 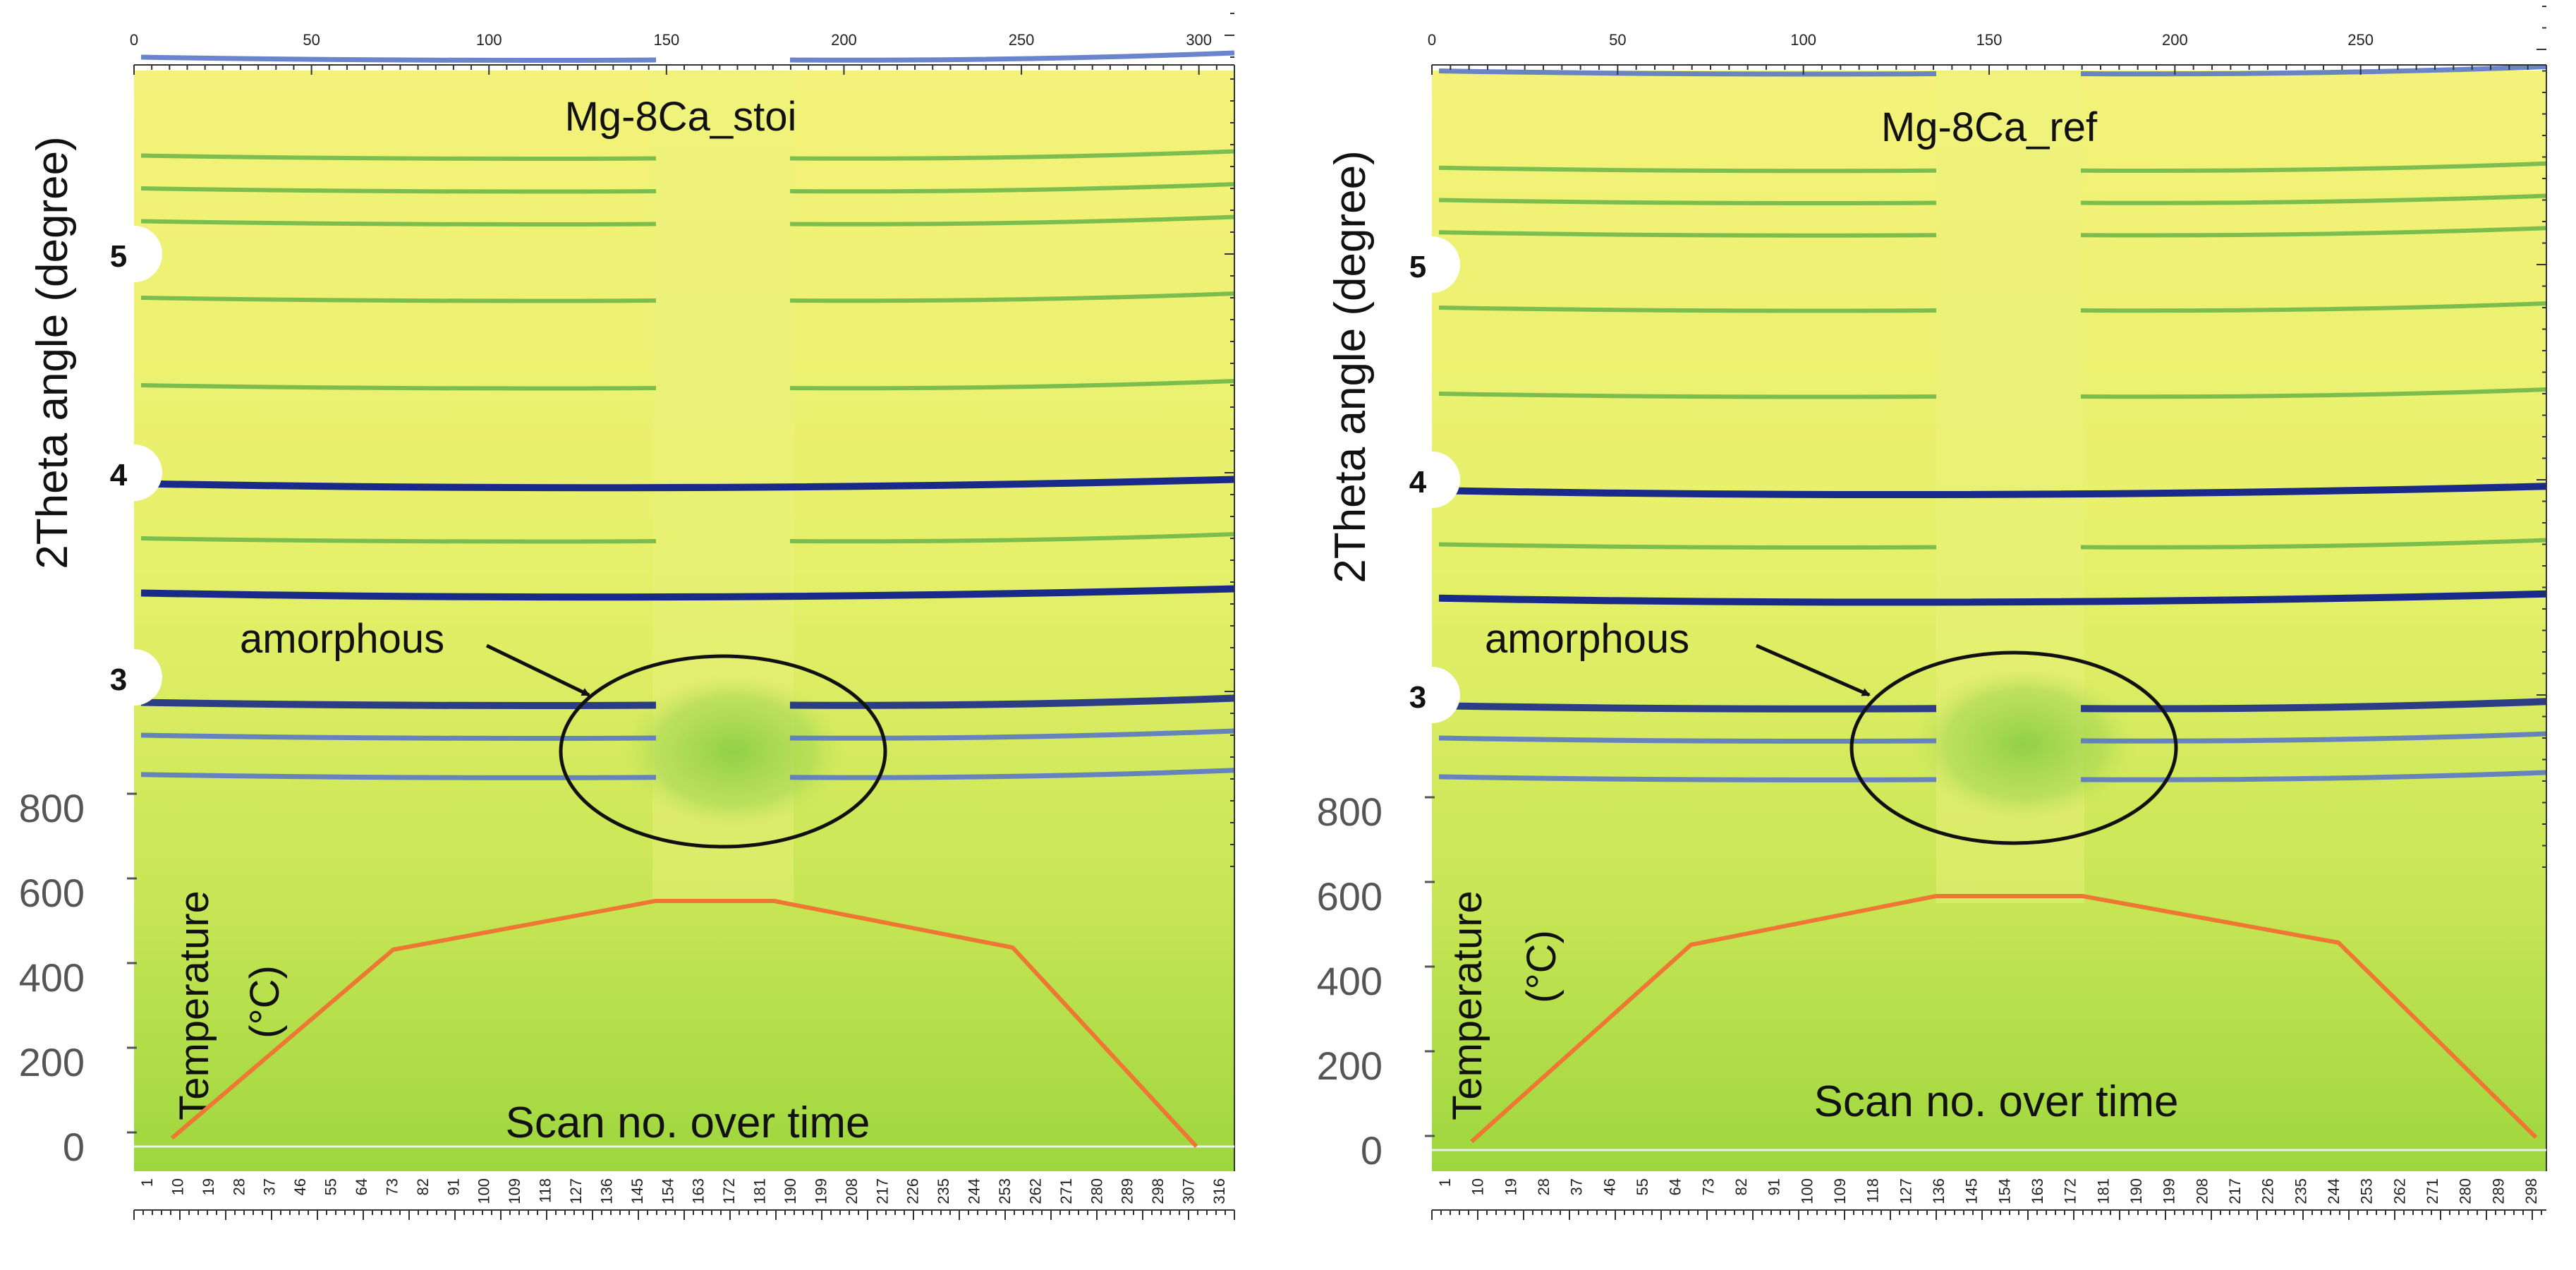 What do you see at coordinates (682, 53) in the screenshot?
I see `top-axis-ticks: 0 50 100 150 200 250 300` at bounding box center [682, 53].